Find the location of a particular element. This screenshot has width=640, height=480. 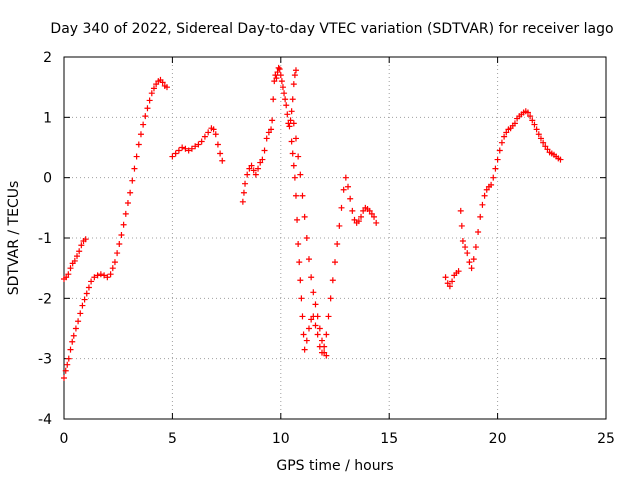

y-tick-label: -1 is located at coordinates (45, 239).